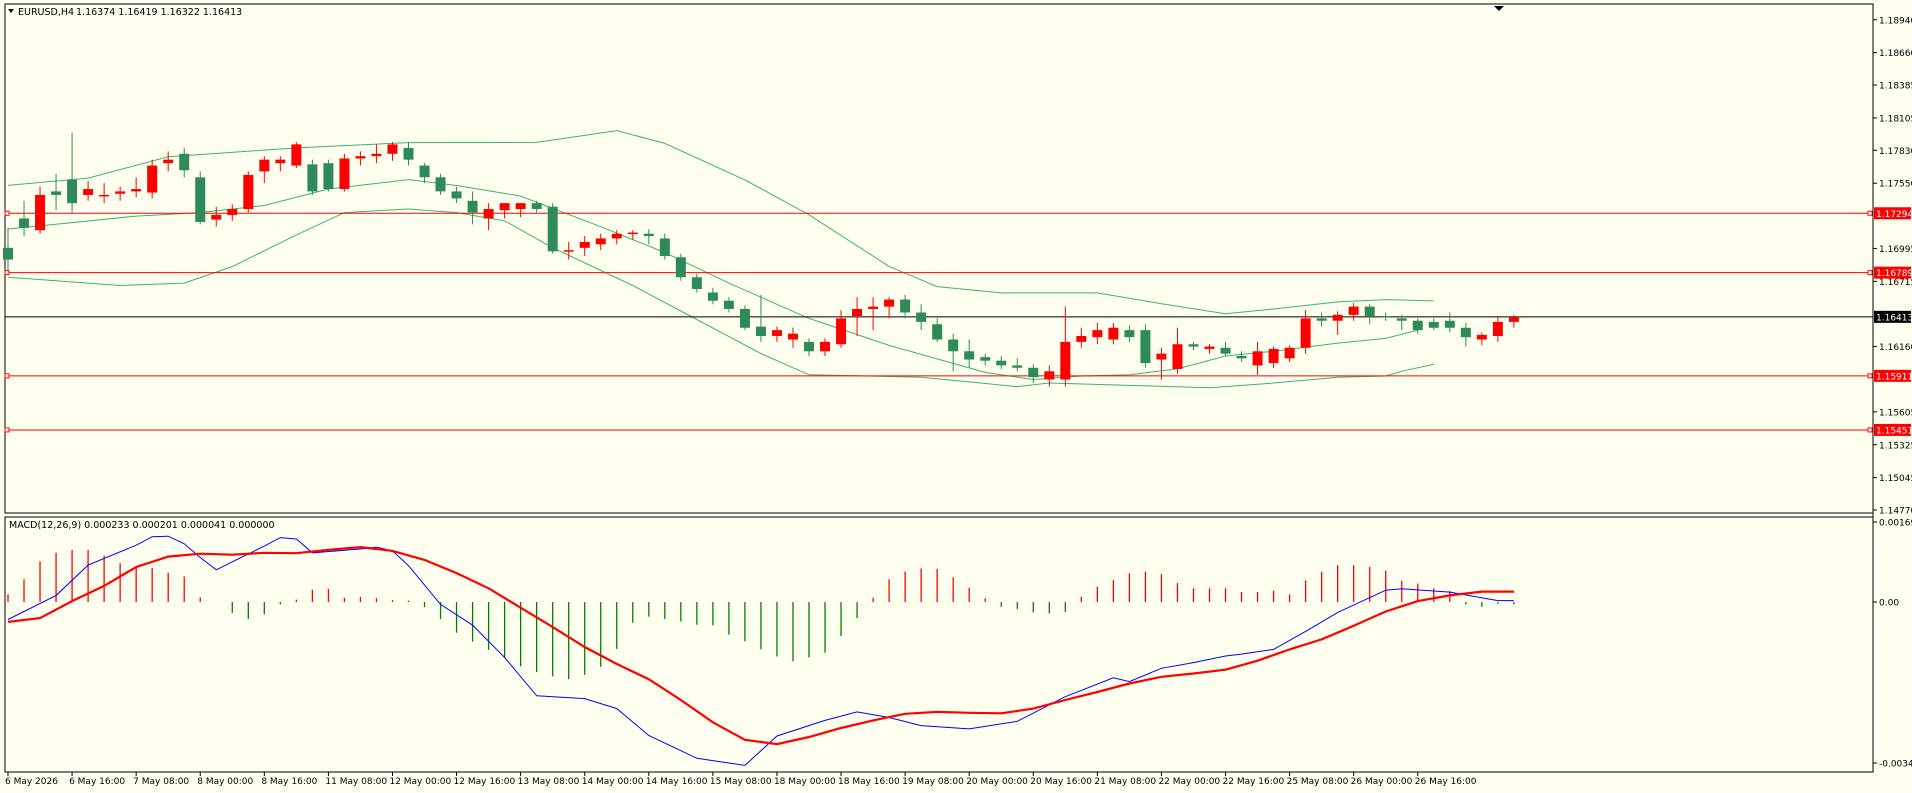 The image size is (1912, 793). I want to click on price-tick-label: 1.18940, so click(1895, 21).